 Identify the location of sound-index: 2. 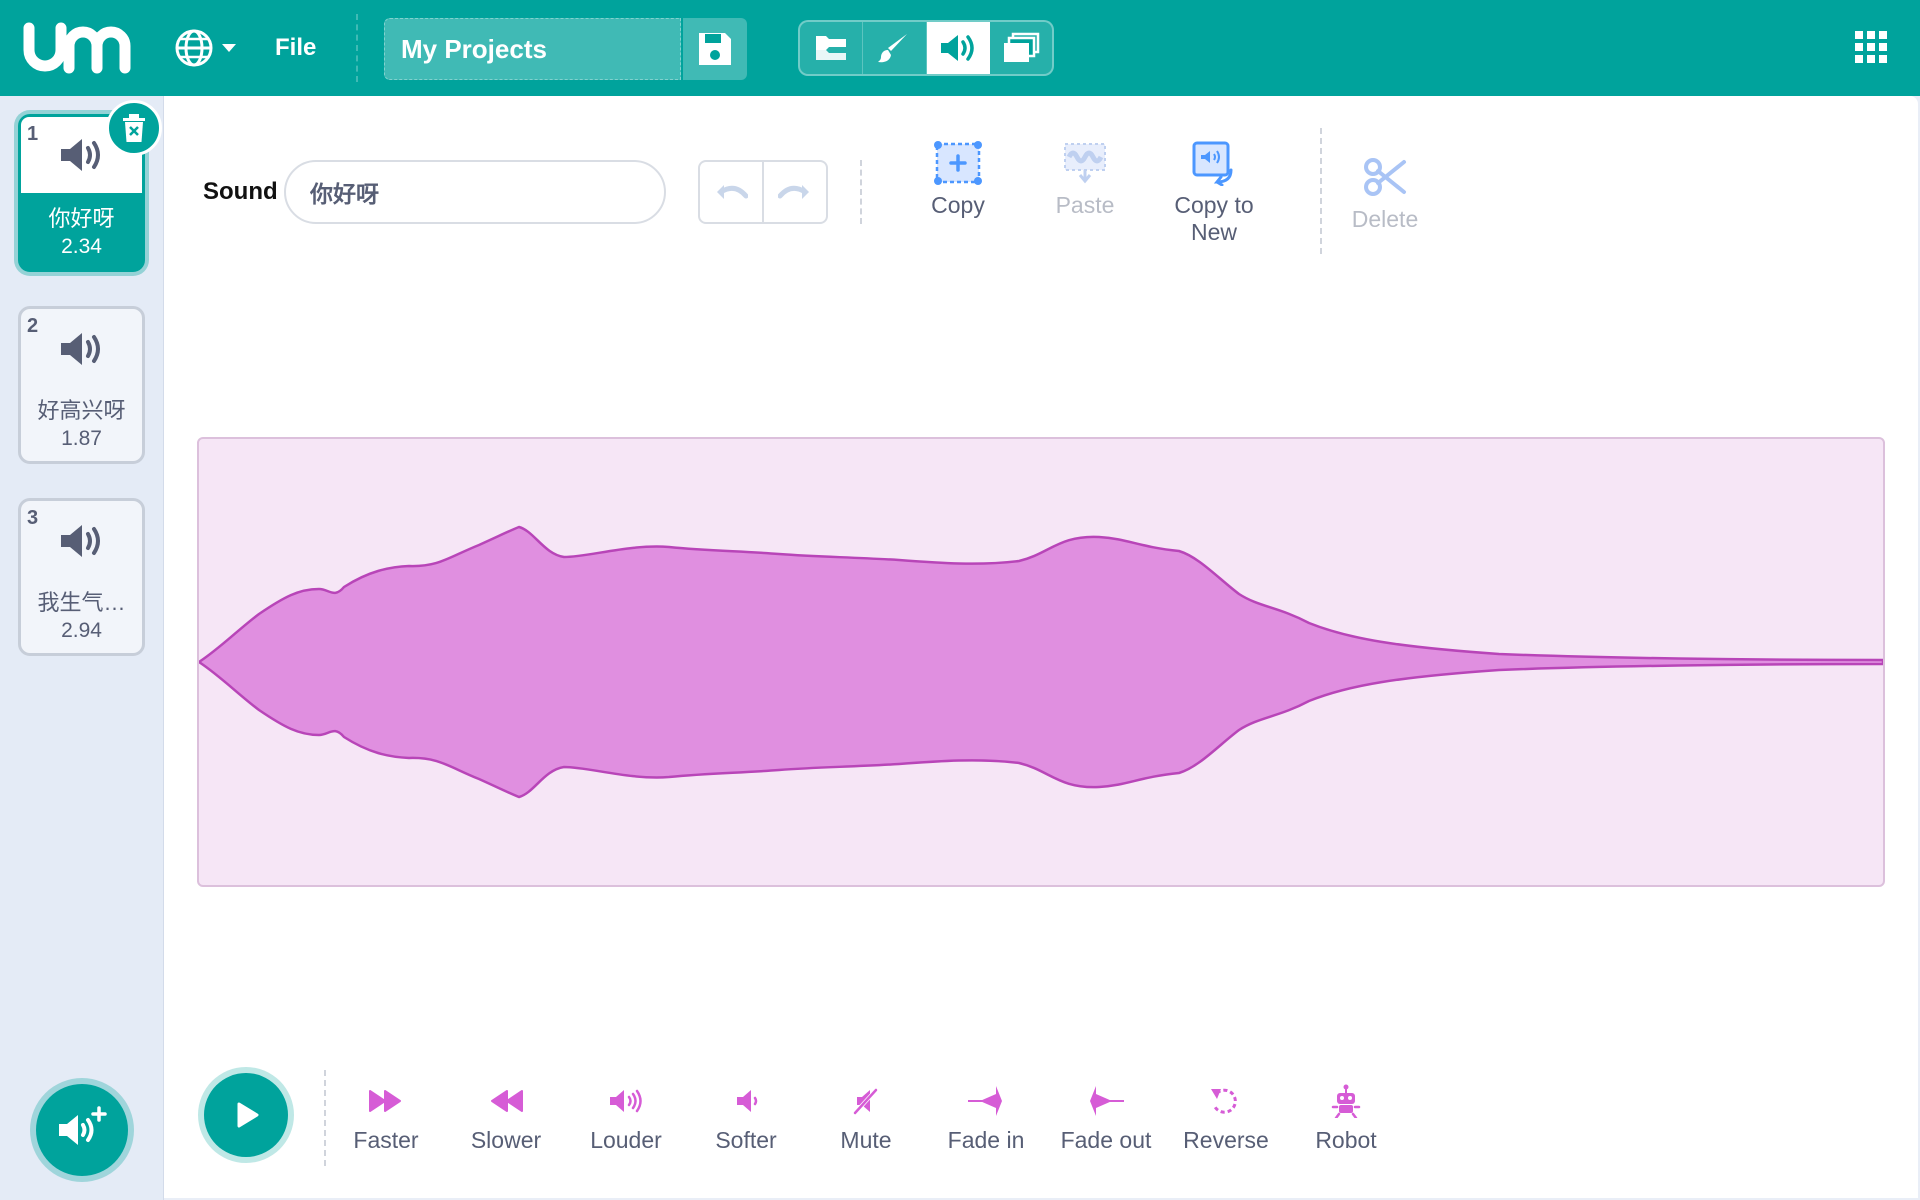
(33, 326).